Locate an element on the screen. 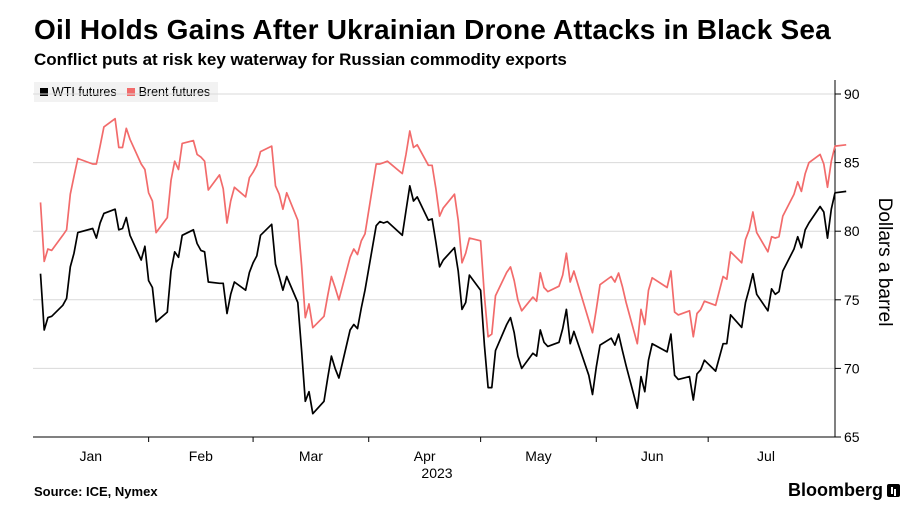 This screenshot has width=924, height=520. legend-swatch-brent is located at coordinates (130, 92).